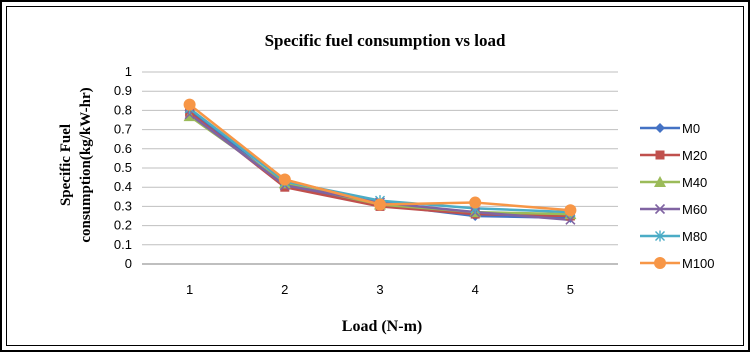  What do you see at coordinates (123, 148) in the screenshot?
I see `y-tick-label: 0.6` at bounding box center [123, 148].